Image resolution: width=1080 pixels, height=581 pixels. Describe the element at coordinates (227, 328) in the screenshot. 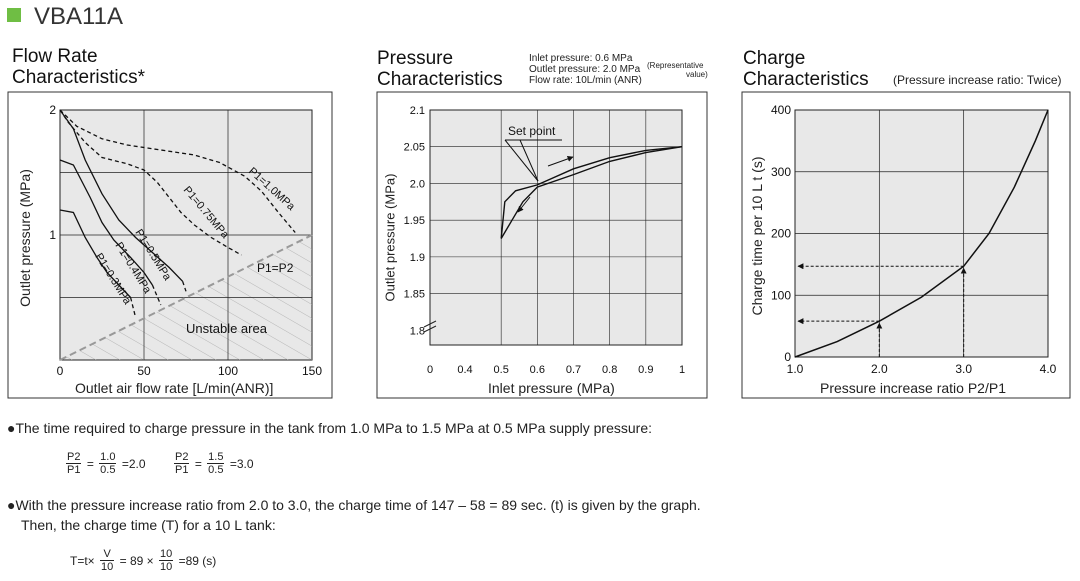

I see `unstable-area-label: Unstable area` at that location.